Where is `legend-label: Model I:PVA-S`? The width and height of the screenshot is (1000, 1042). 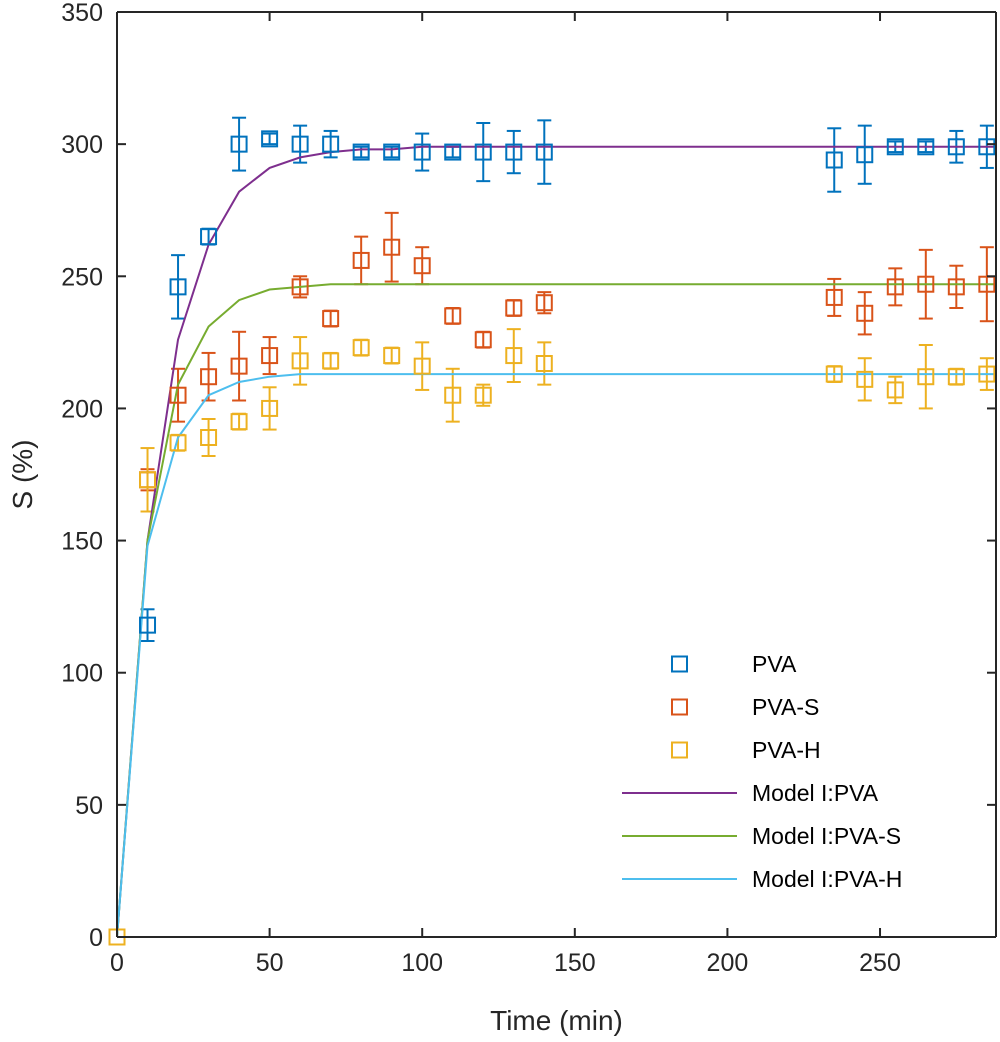 legend-label: Model I:PVA-S is located at coordinates (826, 836).